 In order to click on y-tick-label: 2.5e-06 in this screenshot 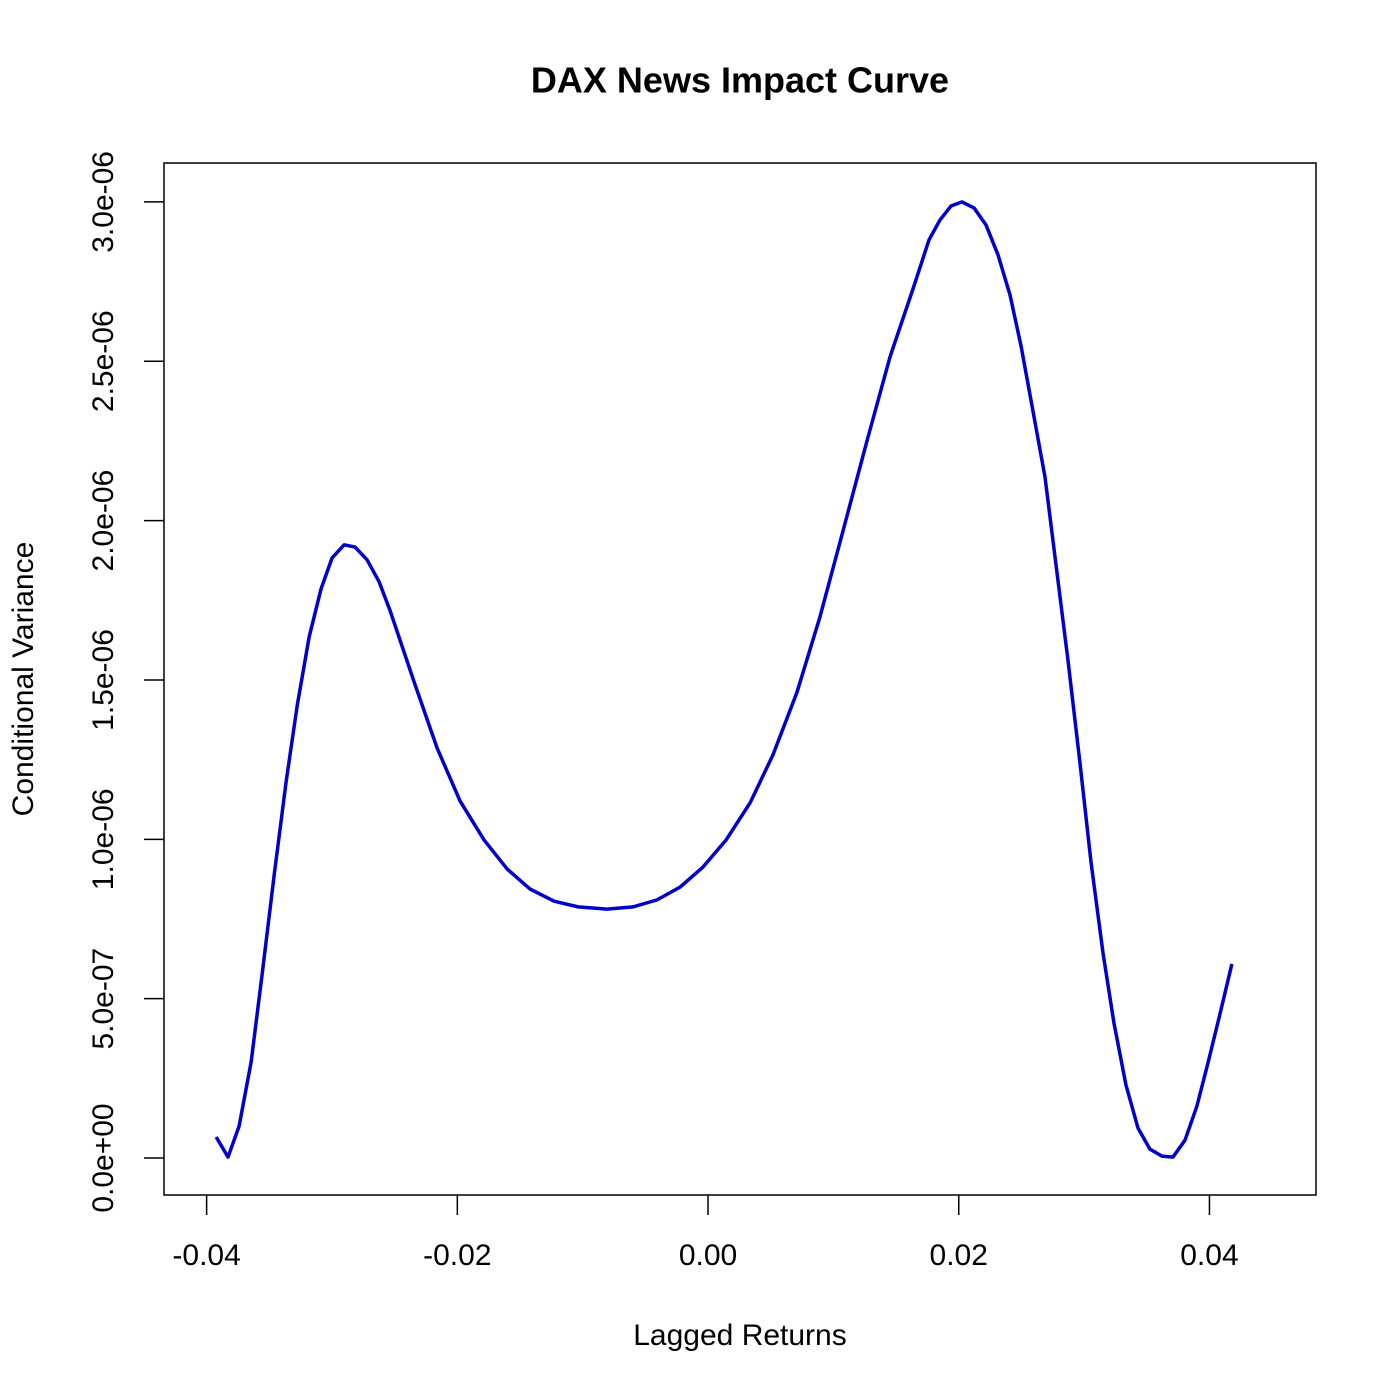, I will do `click(103, 361)`.